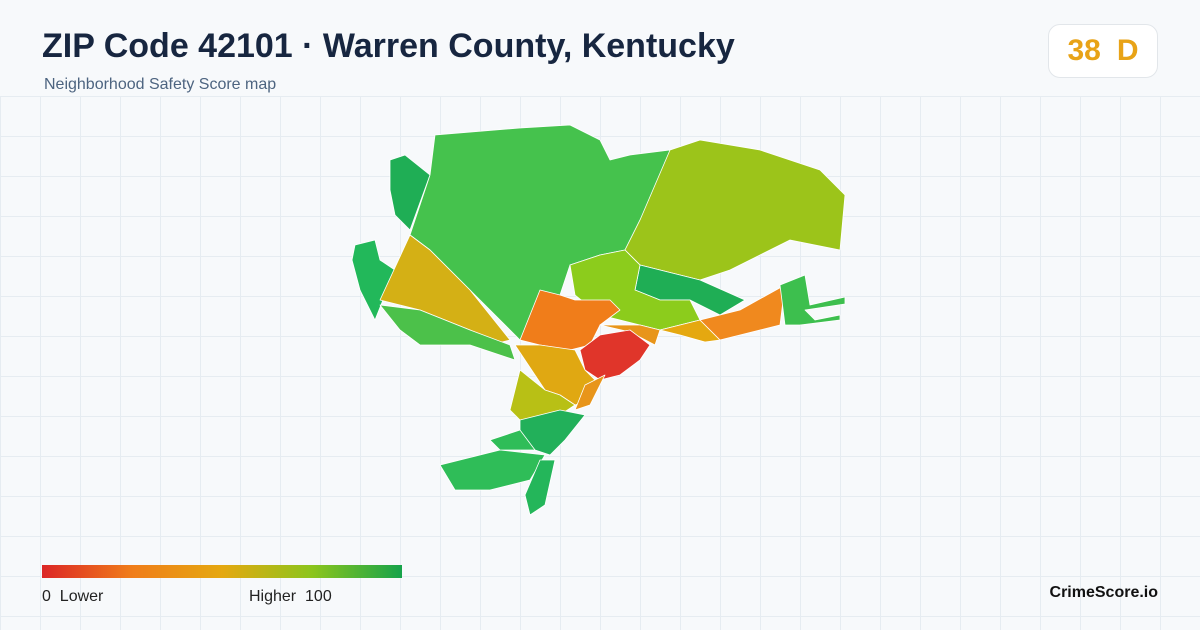 This screenshot has width=1200, height=630. I want to click on brand: CrimeScore.io, so click(1103, 592).